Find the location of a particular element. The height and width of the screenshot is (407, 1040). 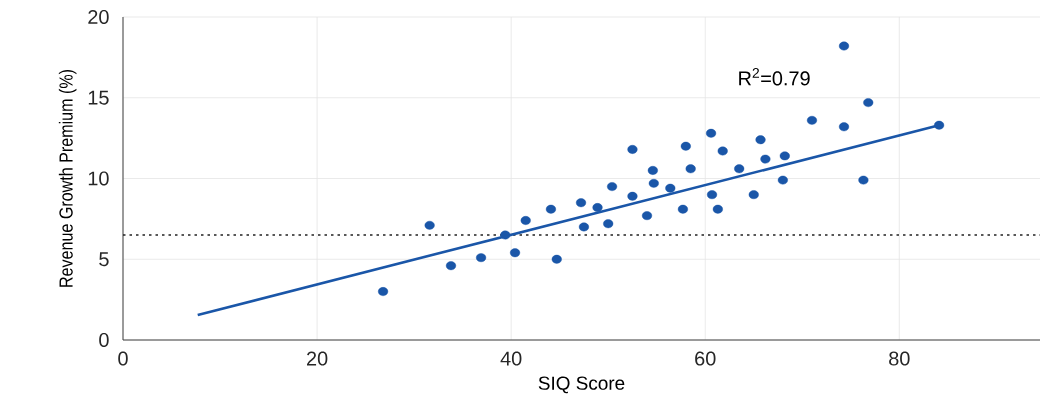

x-tick-label: 20 is located at coordinates (317, 358).